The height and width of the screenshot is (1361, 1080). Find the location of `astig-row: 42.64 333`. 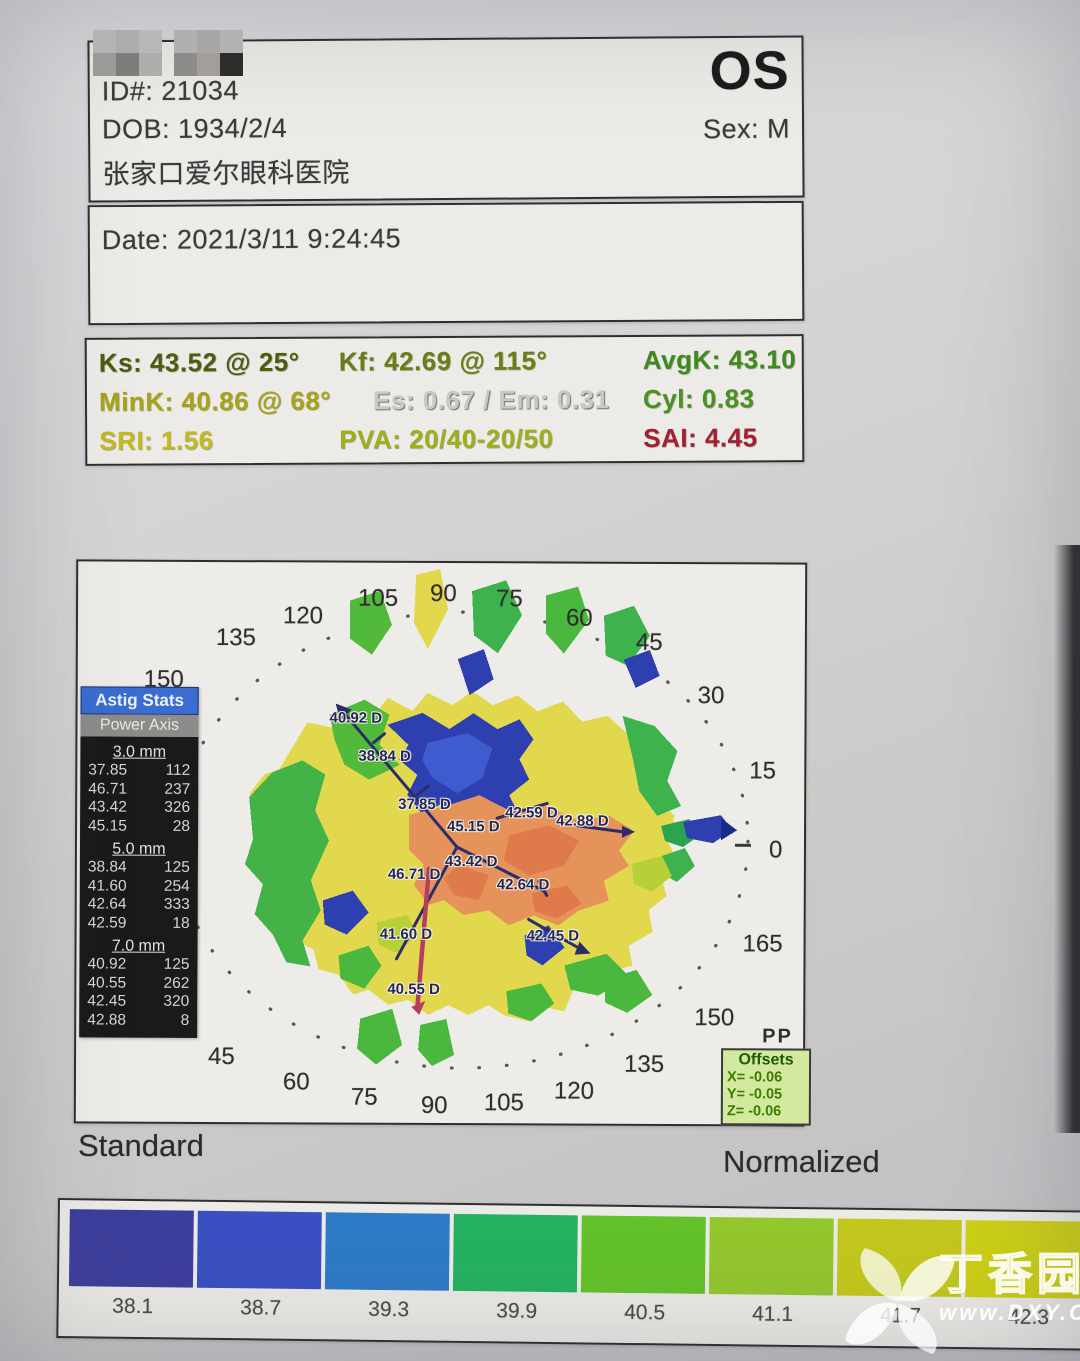

astig-row: 42.64 333 is located at coordinates (138, 904).